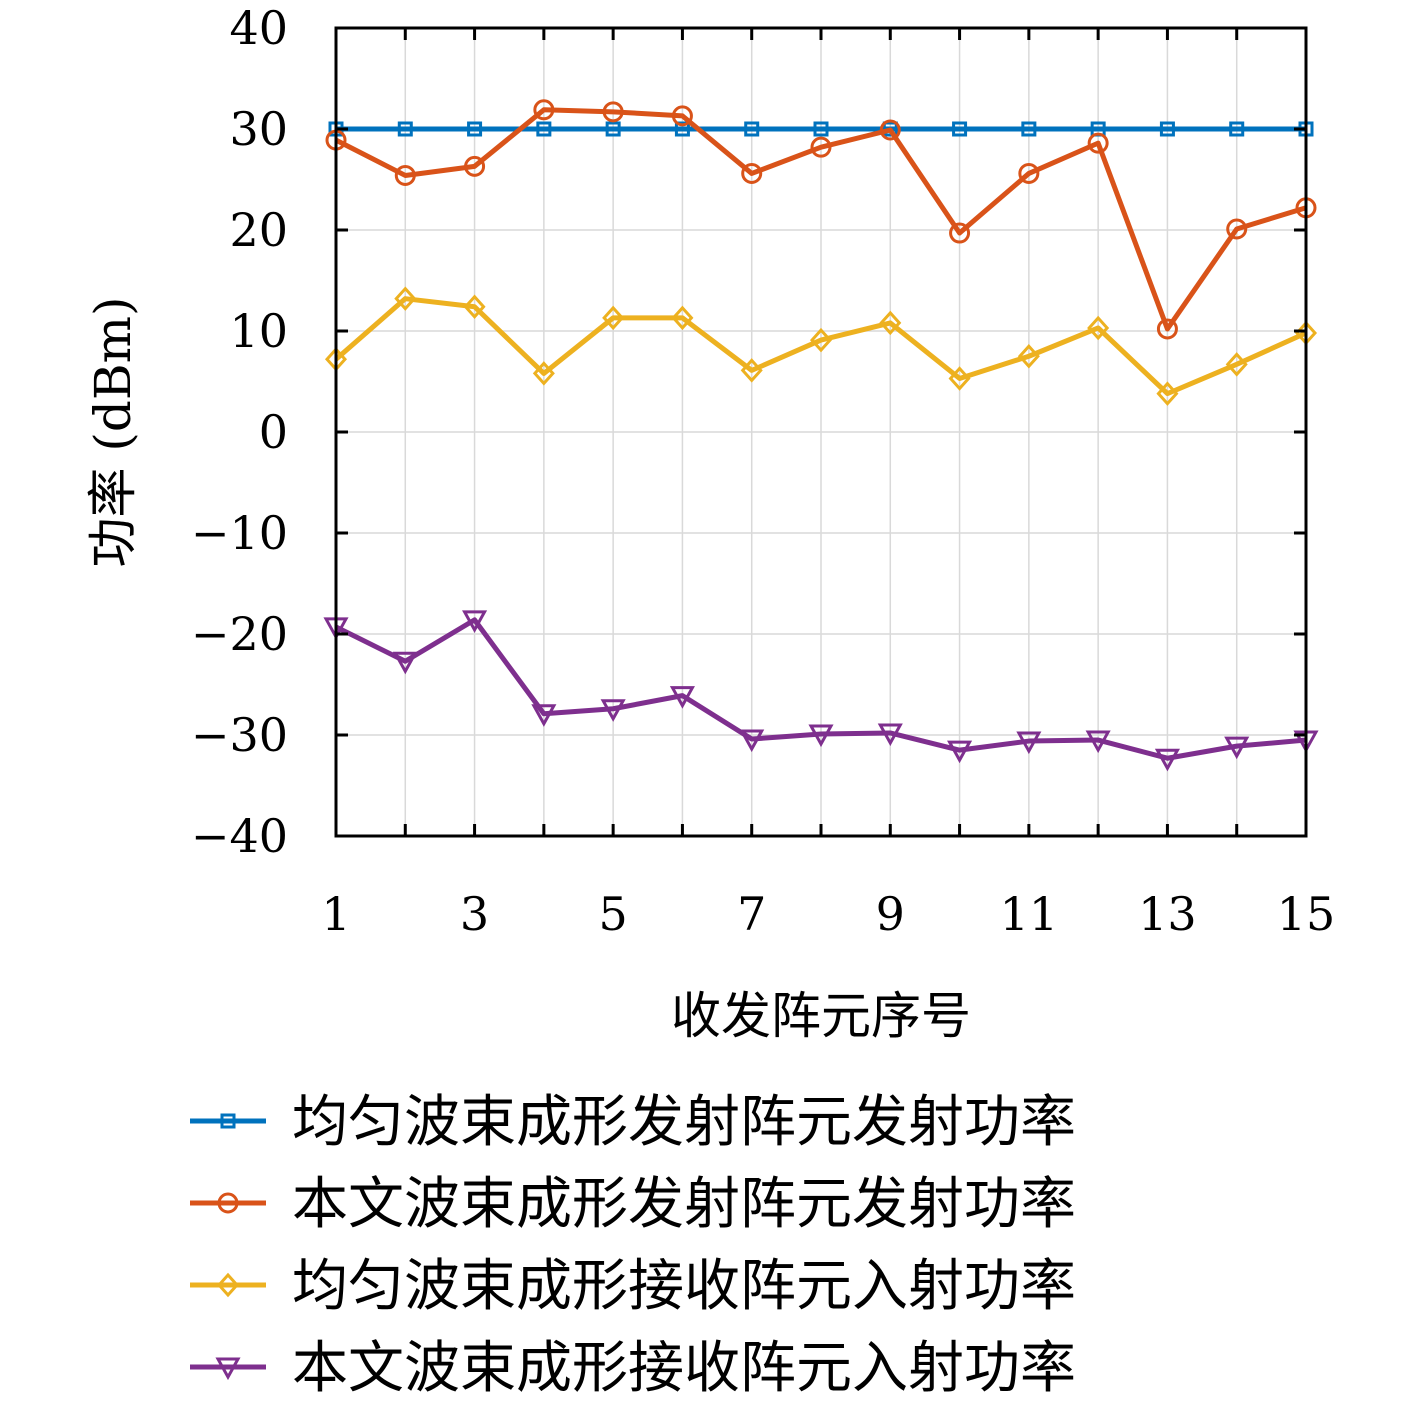 This screenshot has height=1413, width=1417. I want to click on x-tick-label: 5, so click(613, 914).